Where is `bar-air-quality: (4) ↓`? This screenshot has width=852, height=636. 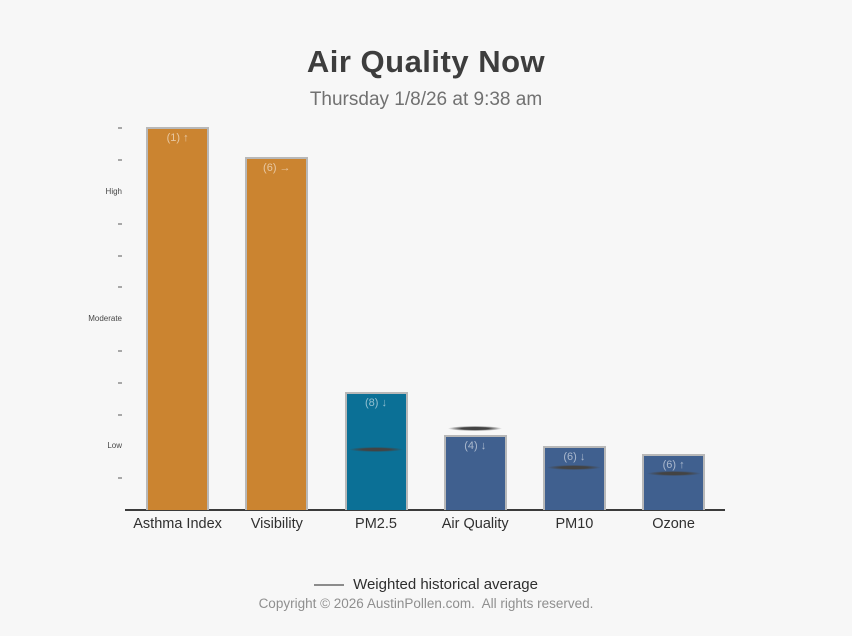 bar-air-quality: (4) ↓ is located at coordinates (475, 472).